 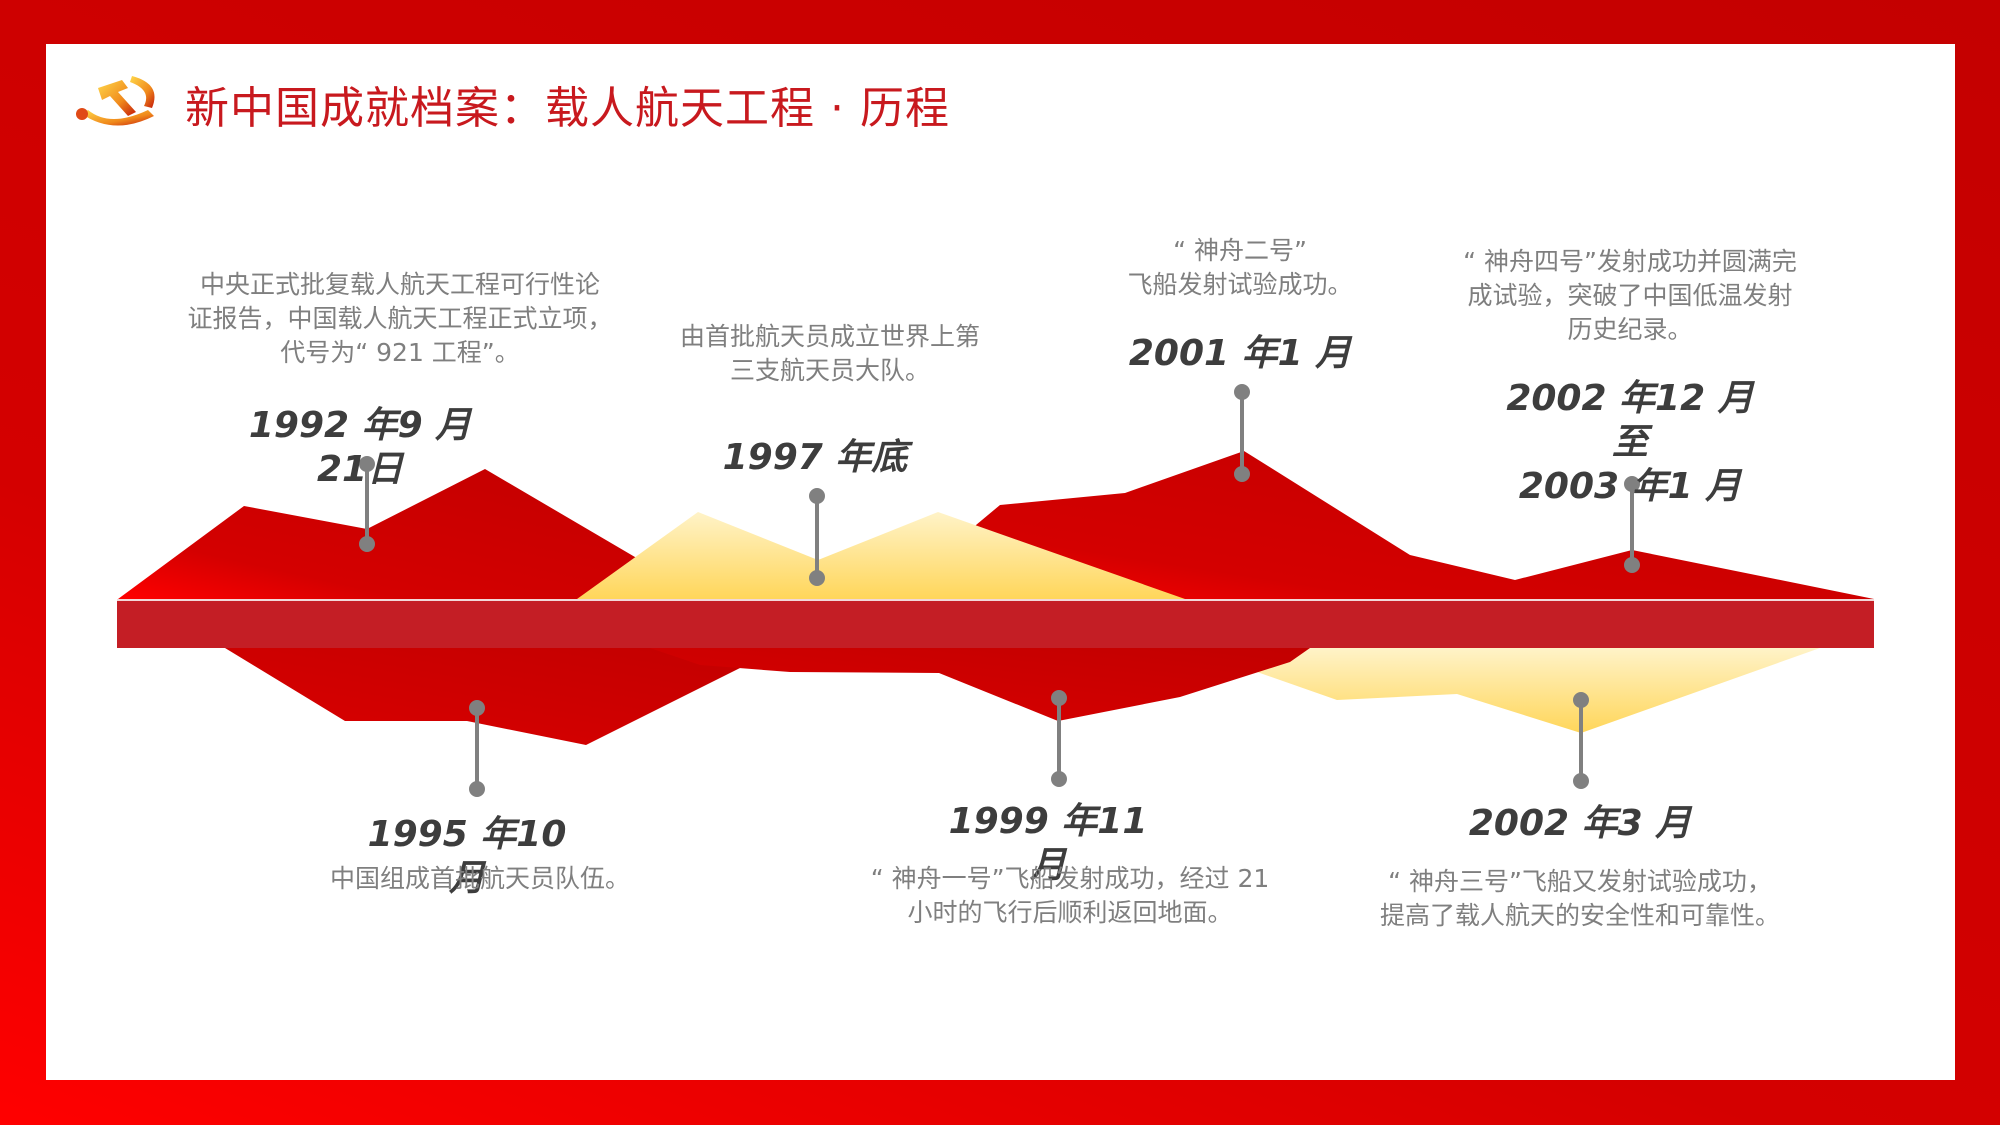 What do you see at coordinates (881, 555) in the screenshot?
I see `mountain-upper-gold` at bounding box center [881, 555].